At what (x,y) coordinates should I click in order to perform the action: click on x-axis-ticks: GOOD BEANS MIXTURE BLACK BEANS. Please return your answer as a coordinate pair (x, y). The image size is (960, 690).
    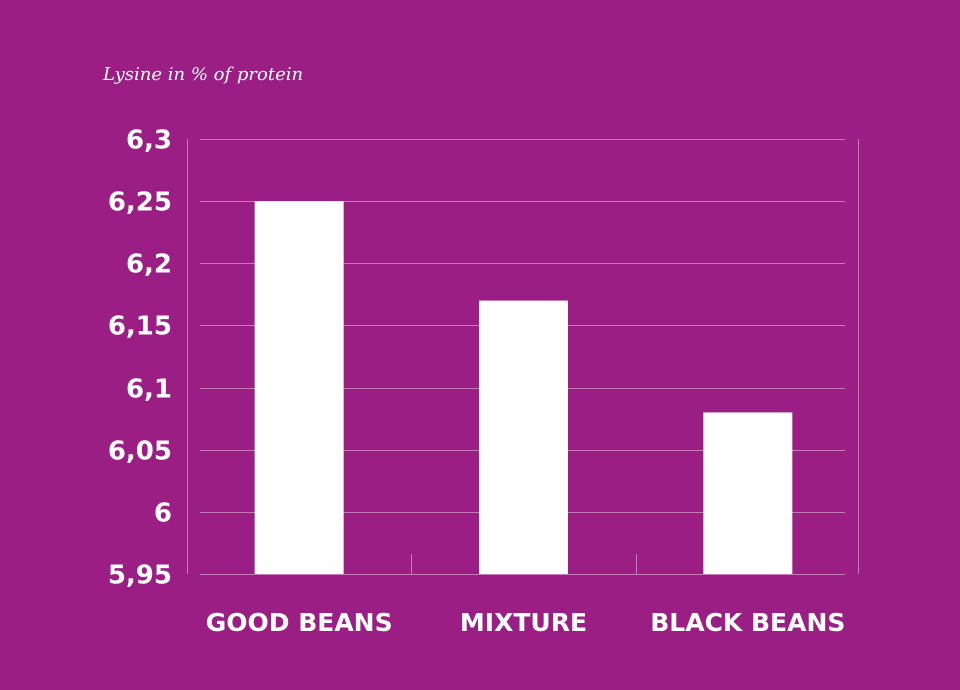
    Looking at the image, I should click on (526, 622).